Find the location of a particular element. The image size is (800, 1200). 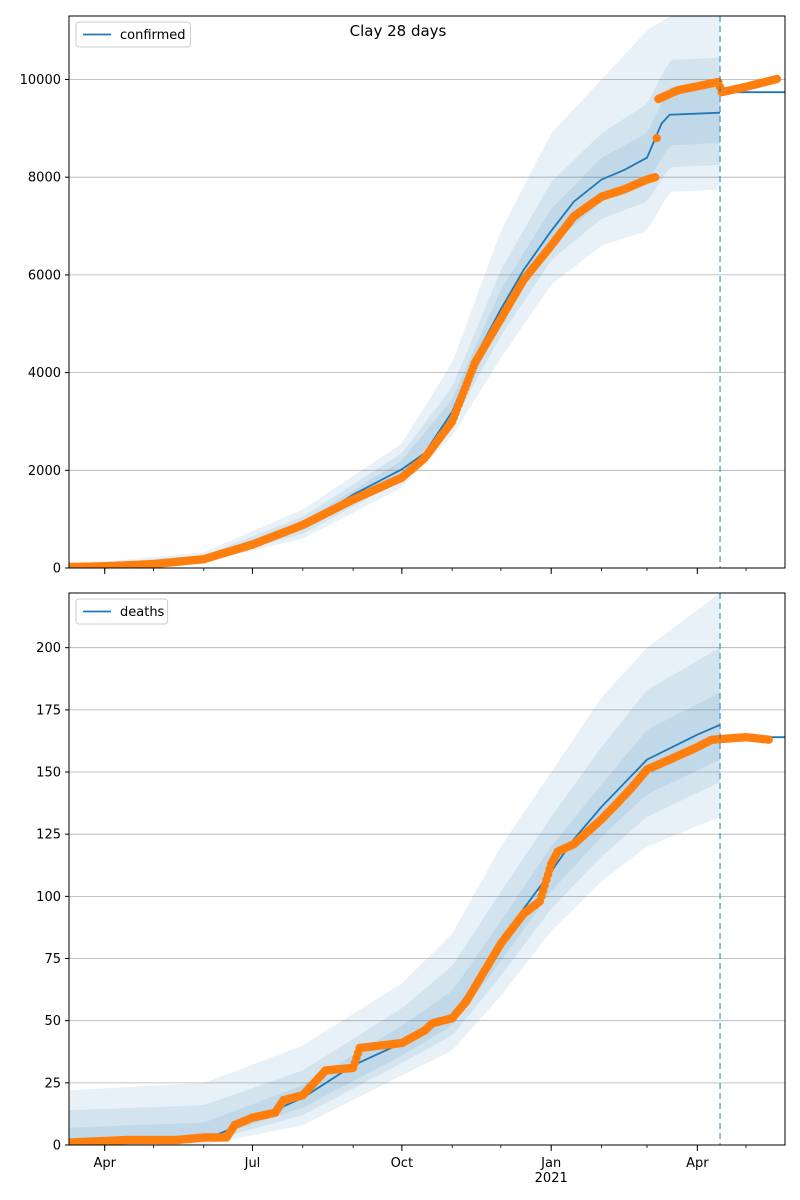

x-tick-label: Oct is located at coordinates (402, 1163).